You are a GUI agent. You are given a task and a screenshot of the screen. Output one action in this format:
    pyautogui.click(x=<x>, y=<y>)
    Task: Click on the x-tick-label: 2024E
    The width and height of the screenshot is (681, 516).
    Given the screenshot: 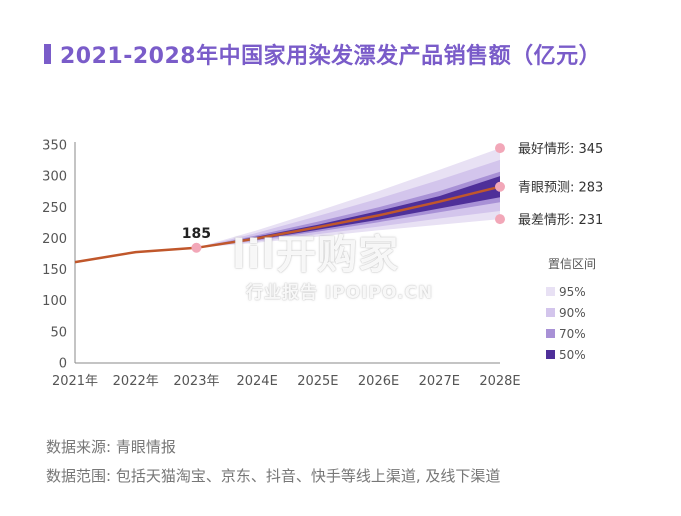 What is the action you would take?
    pyautogui.click(x=256, y=381)
    